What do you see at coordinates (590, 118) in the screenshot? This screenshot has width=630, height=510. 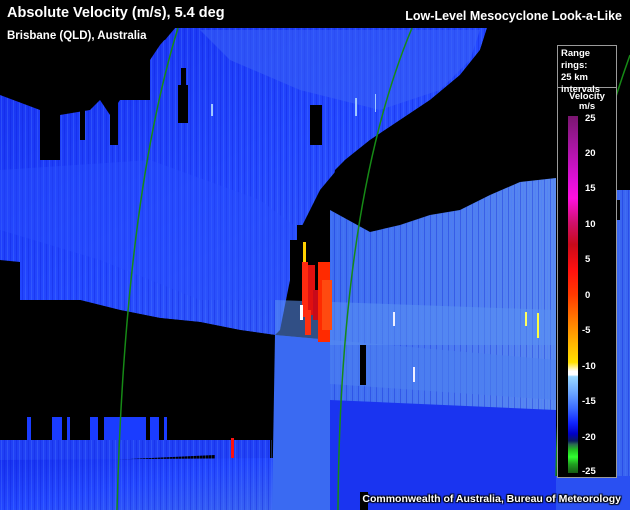 I see `legend-tick: 25` at bounding box center [590, 118].